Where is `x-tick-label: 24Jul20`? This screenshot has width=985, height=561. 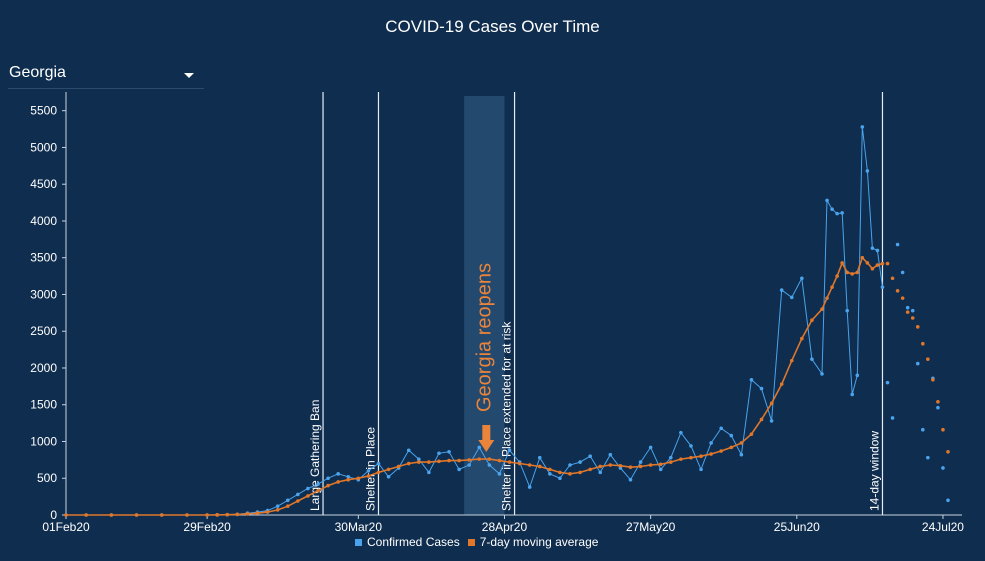 x-tick-label: 24Jul20 is located at coordinates (943, 527).